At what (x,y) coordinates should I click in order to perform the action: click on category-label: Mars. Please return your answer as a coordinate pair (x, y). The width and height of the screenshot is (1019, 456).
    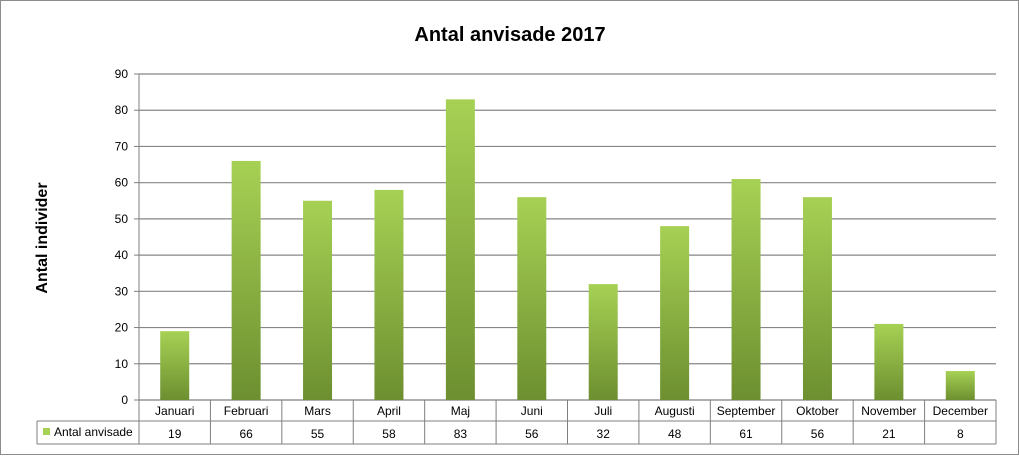
    Looking at the image, I should click on (317, 411).